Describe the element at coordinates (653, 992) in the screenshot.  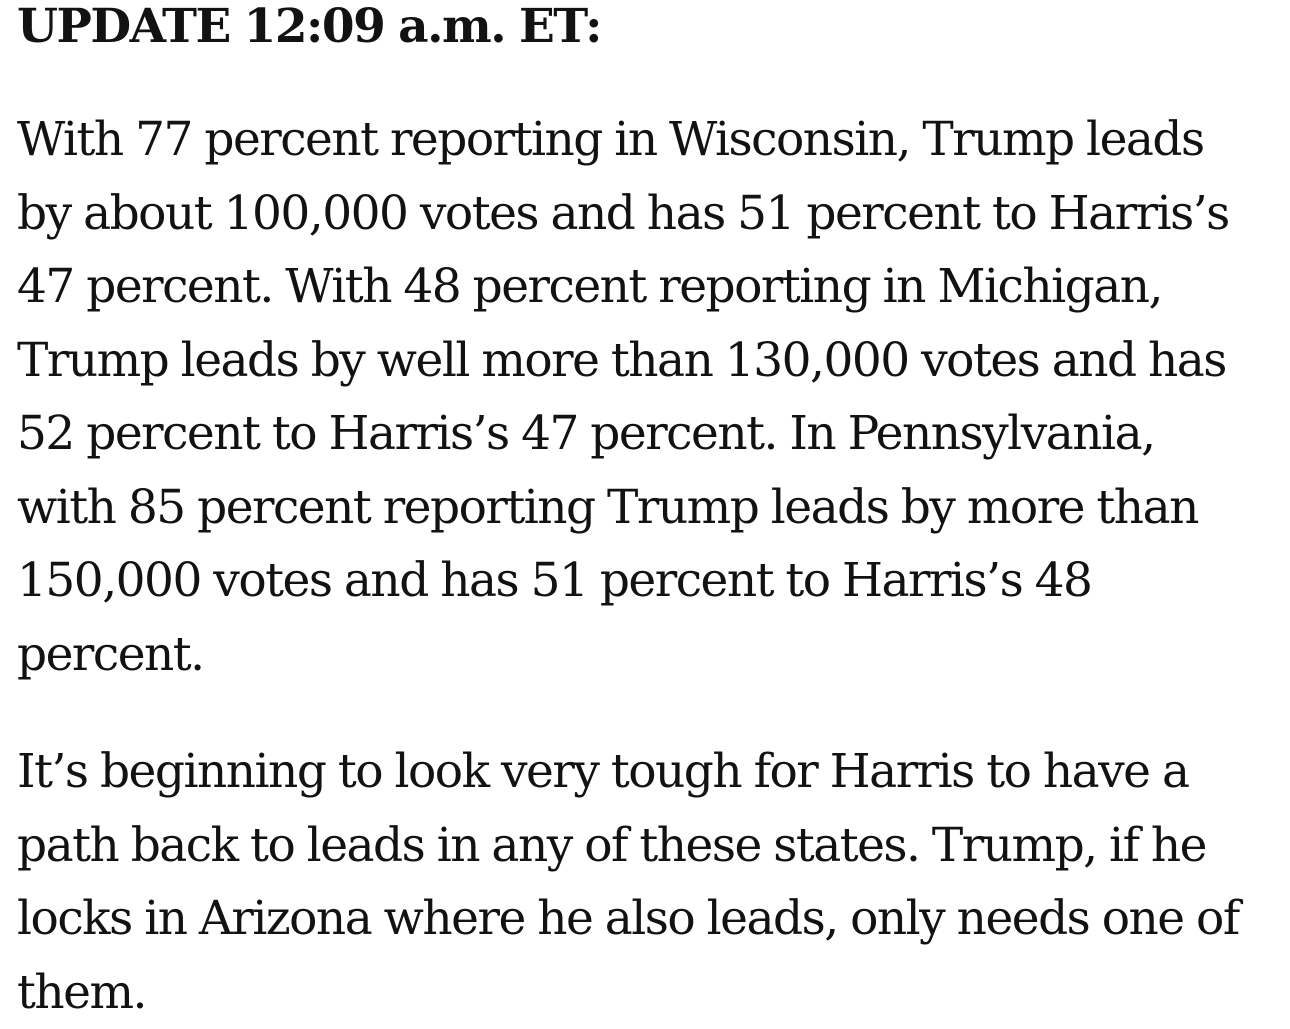
I see `paragraph-line: them.` at that location.